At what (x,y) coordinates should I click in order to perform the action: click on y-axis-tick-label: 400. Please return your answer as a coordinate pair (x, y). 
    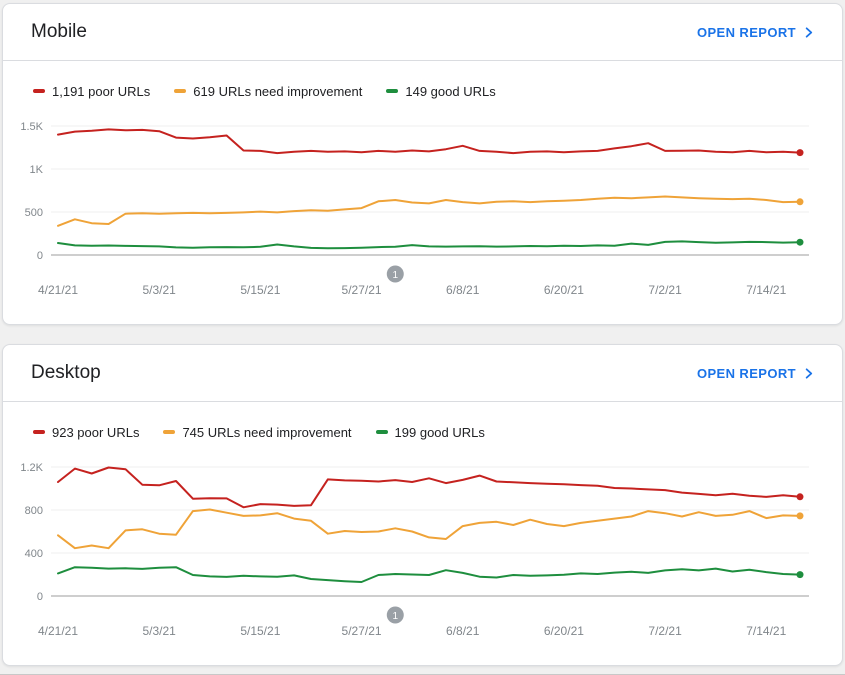
    Looking at the image, I should click on (34, 554).